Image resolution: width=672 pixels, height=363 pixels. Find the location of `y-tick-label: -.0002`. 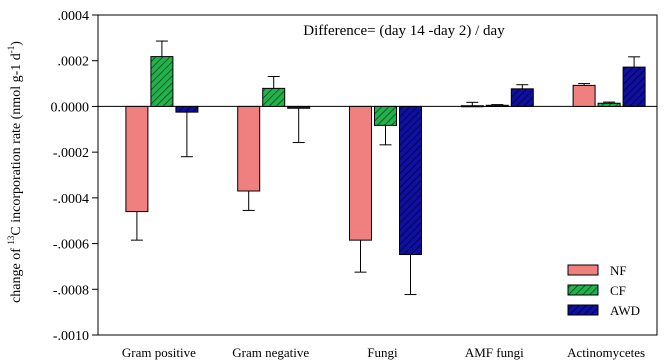

y-tick-label: -.0002 is located at coordinates (71, 153).